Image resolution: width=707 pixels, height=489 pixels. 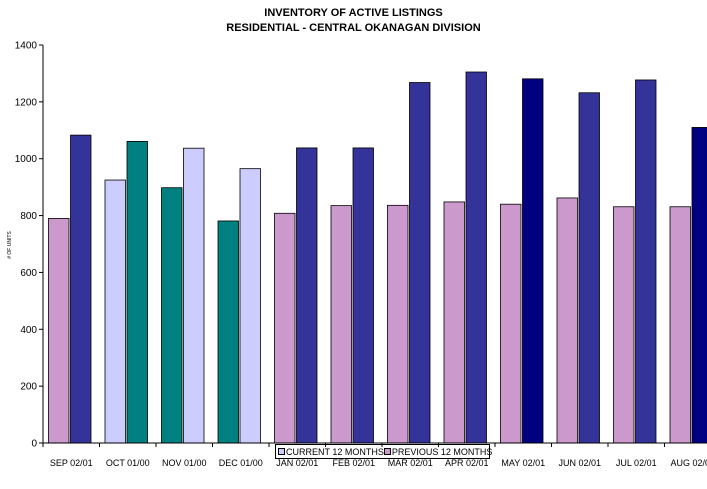 What do you see at coordinates (353, 463) in the screenshot?
I see `x-tick-label-5: FEB 02/01` at bounding box center [353, 463].